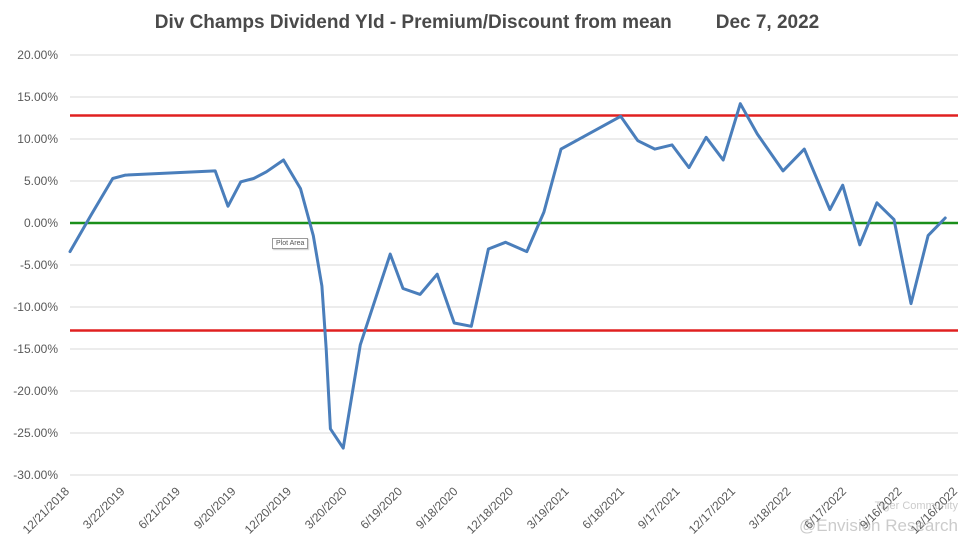  What do you see at coordinates (37, 97) in the screenshot?
I see `y-tick-label: 15.00%` at bounding box center [37, 97].